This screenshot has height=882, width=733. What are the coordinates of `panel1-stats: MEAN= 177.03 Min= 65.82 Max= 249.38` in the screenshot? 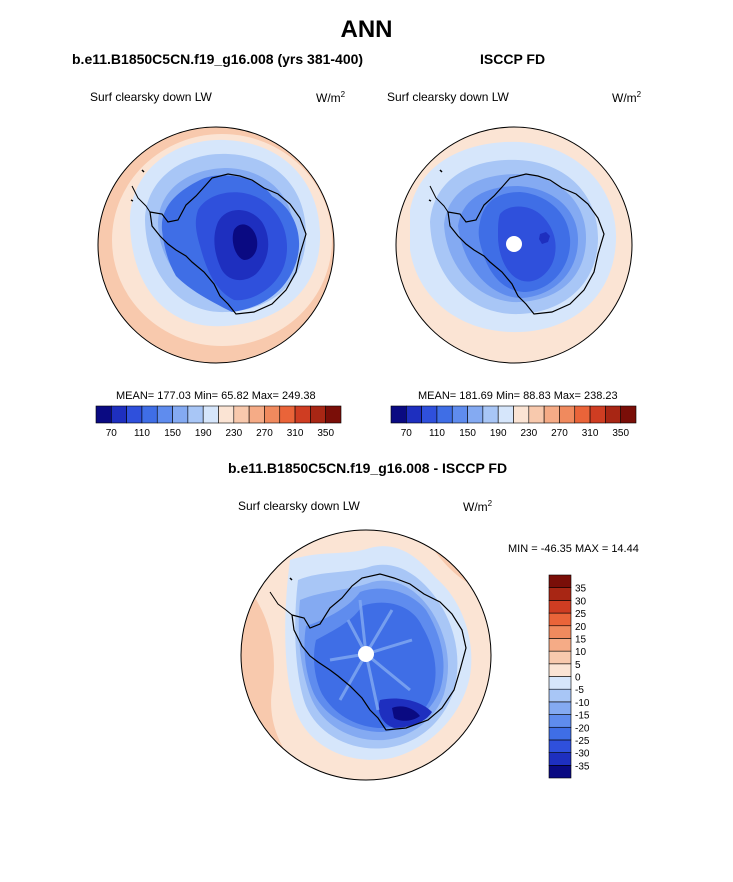 It's located at (216, 396).